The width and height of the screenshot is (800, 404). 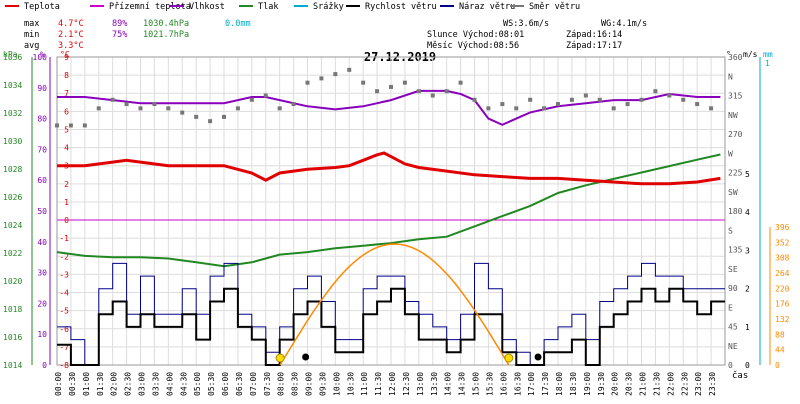 I want to click on deg-tick-3: NW, so click(x=733, y=115).